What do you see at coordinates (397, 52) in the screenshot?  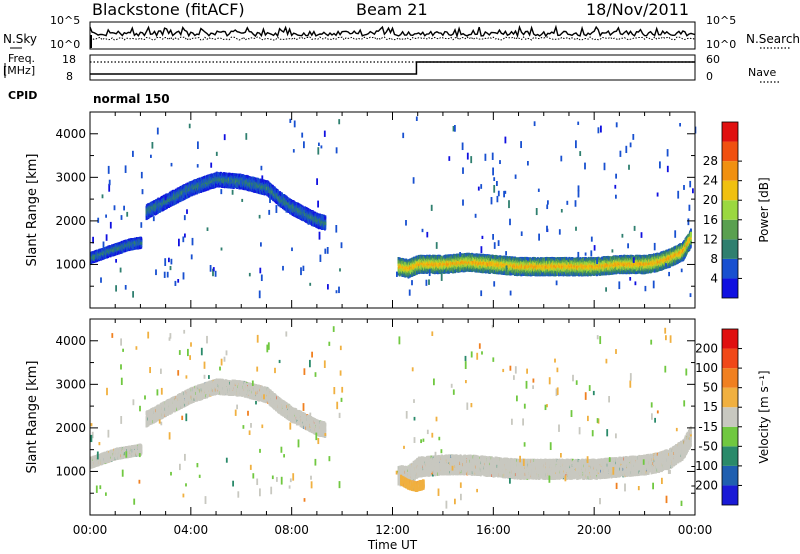 I see `status-panel` at bounding box center [397, 52].